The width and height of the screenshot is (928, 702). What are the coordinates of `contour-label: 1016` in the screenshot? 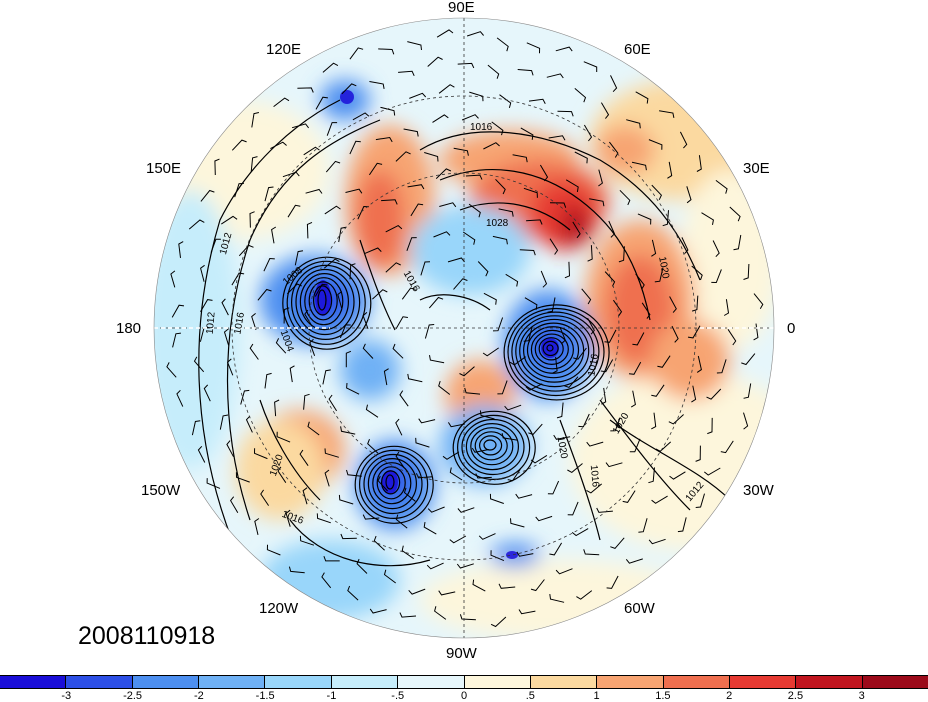 It's located at (594, 476).